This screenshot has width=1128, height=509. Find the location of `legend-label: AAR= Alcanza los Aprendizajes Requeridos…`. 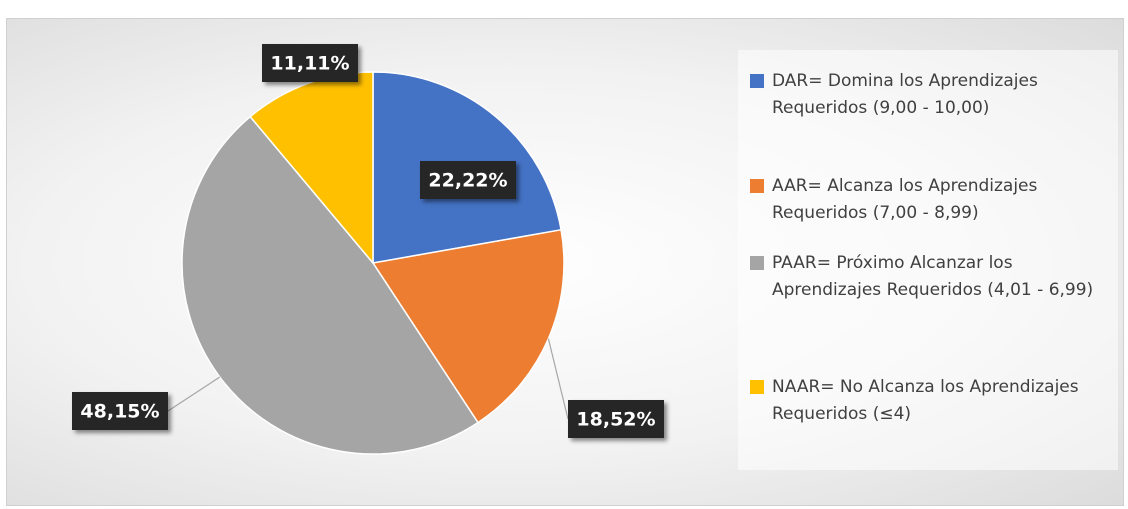

legend-label: AAR= Alcanza los Aprendizajes Requeridos… is located at coordinates (905, 199).